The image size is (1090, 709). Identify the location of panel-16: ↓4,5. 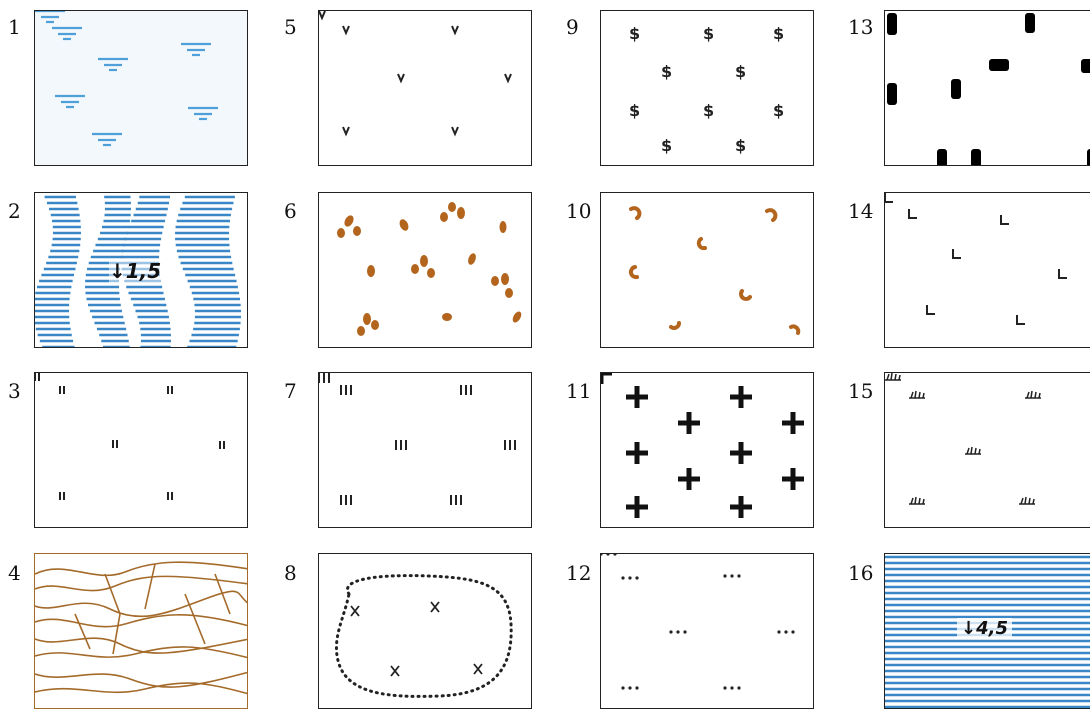
(987, 631).